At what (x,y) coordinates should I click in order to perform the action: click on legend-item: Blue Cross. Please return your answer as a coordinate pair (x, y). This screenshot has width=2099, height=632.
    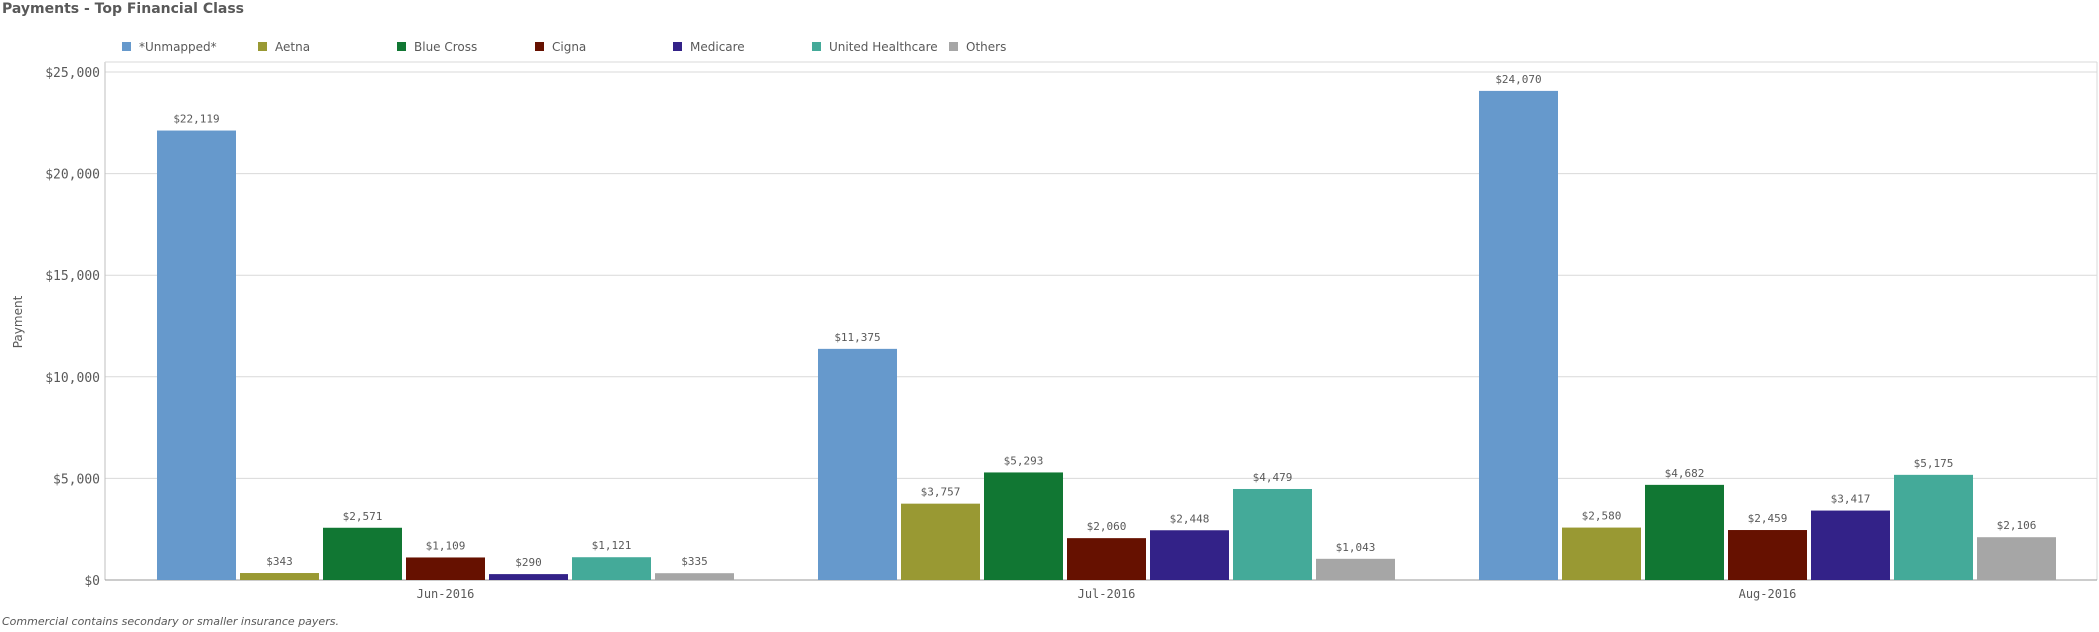
    Looking at the image, I should click on (437, 47).